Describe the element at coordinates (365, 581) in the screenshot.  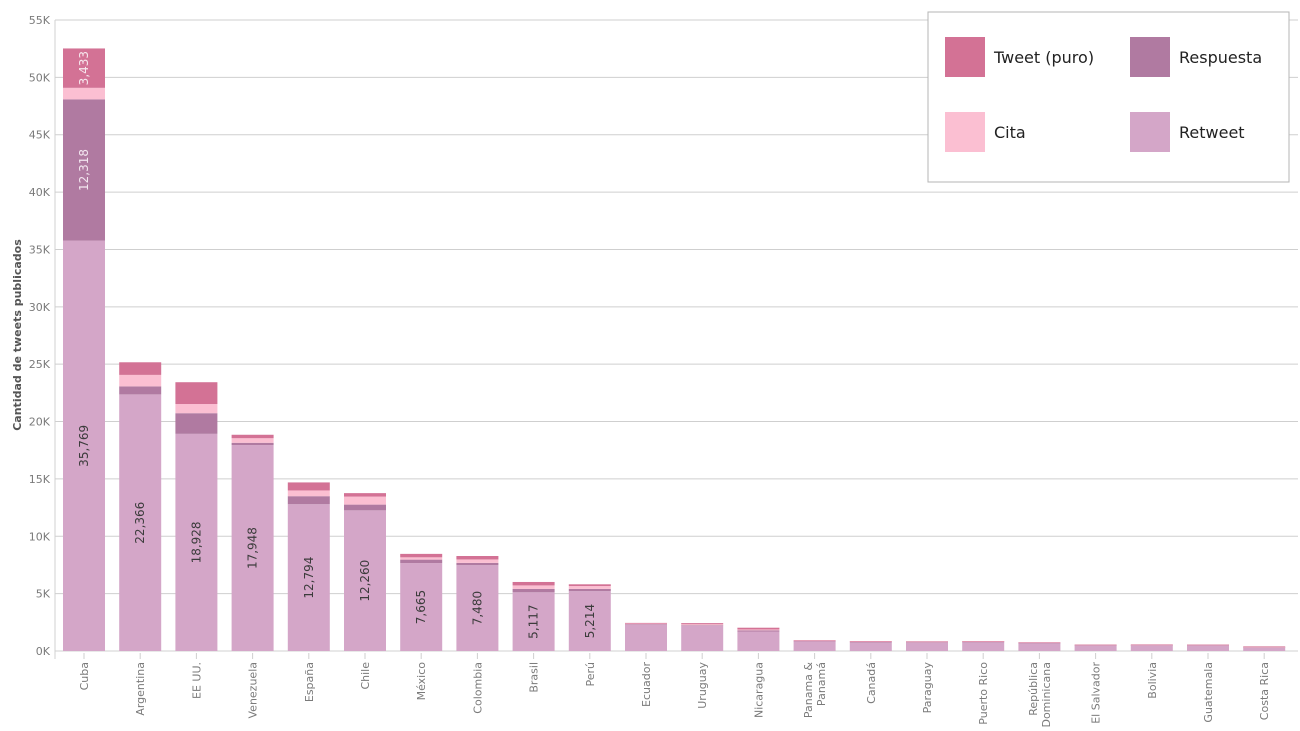
I see `bar-value-label: 12,260` at that location.